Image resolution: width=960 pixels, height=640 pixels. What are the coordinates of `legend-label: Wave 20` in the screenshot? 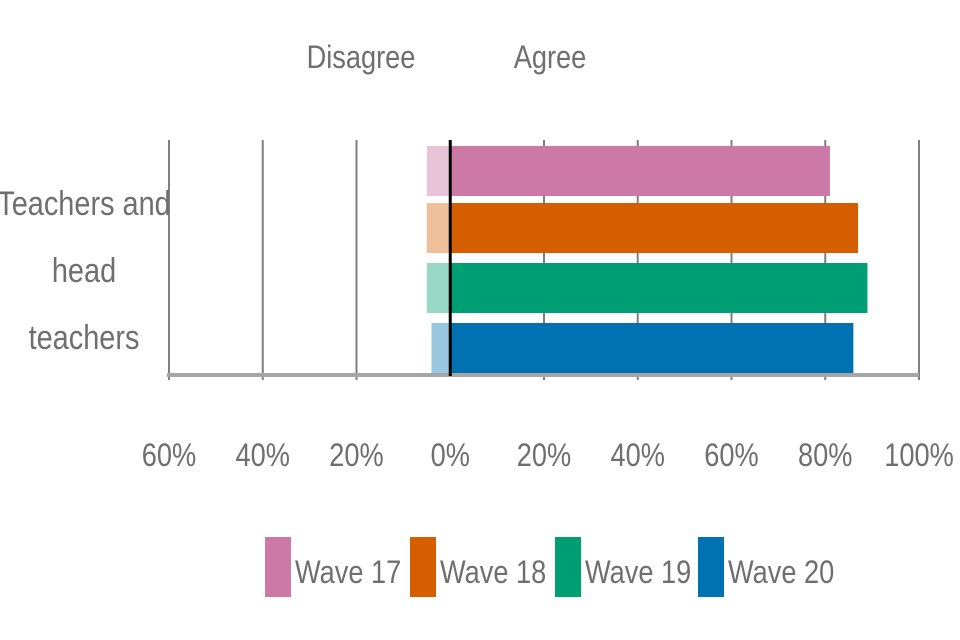 It's located at (781, 573).